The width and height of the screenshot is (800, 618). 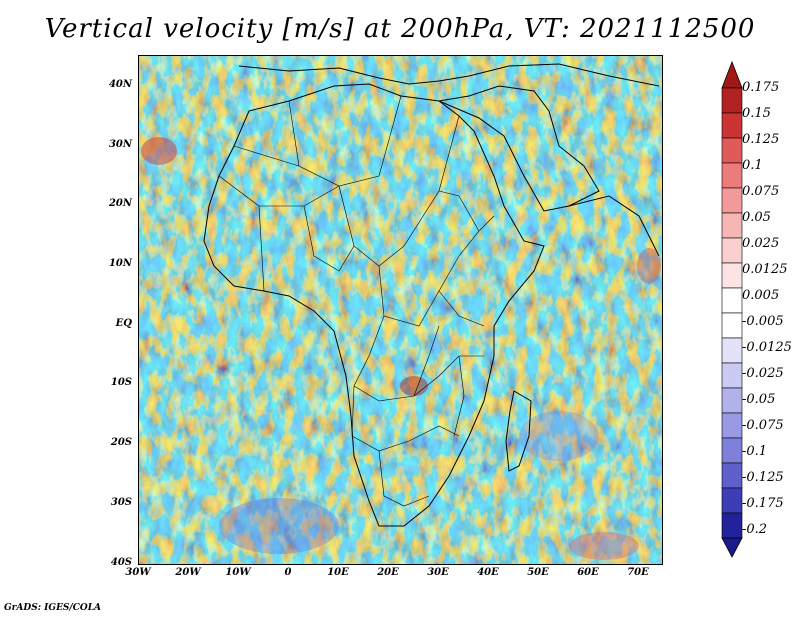 I want to click on colorbar-label: 0.15, so click(x=756, y=113).